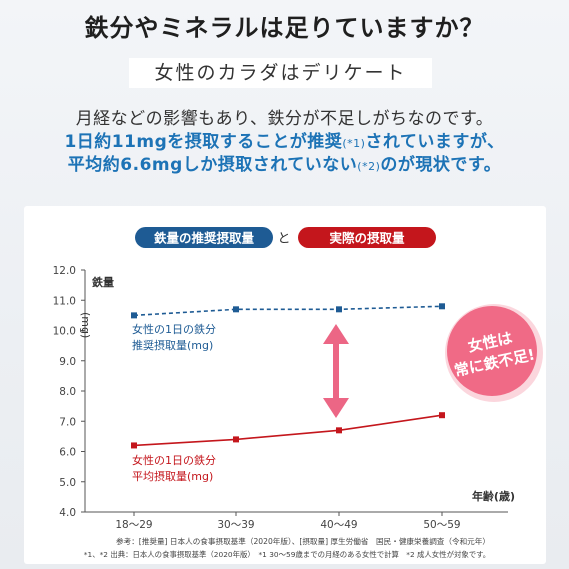 The width and height of the screenshot is (569, 569). What do you see at coordinates (338, 525) in the screenshot?
I see `x-tick-label: 40〜49` at bounding box center [338, 525].